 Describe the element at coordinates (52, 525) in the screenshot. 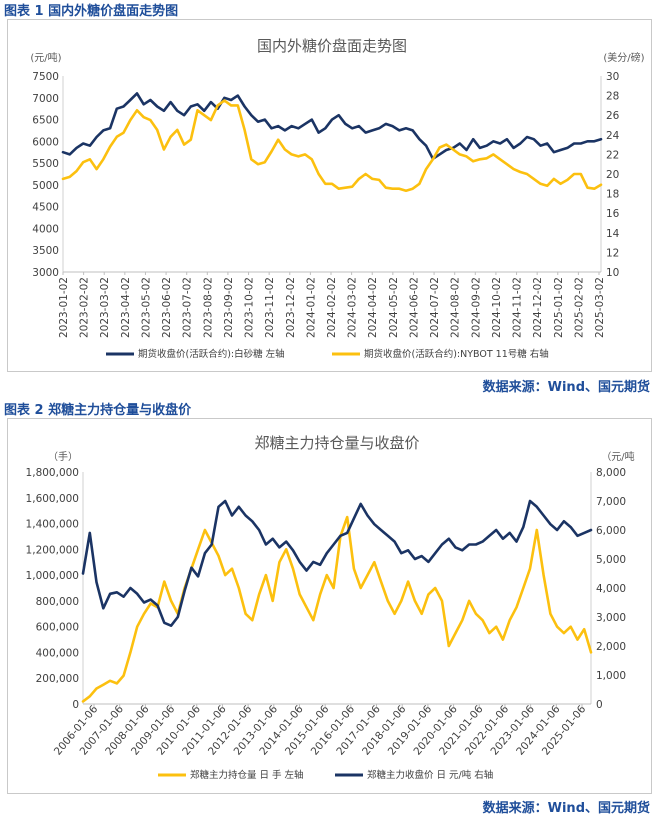

I see `left-tick-label: 1,400,000` at that location.